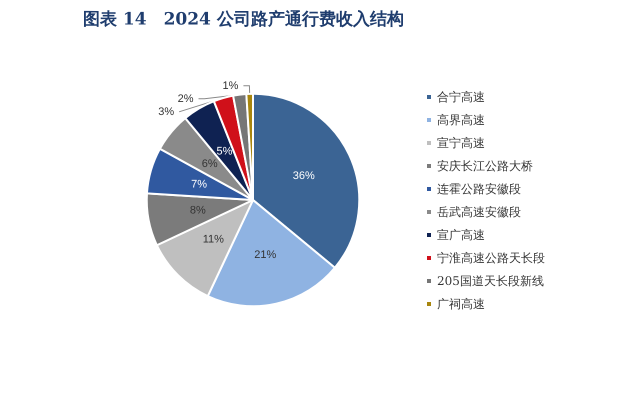 The height and width of the screenshot is (401, 620). What do you see at coordinates (243, 20) in the screenshot?
I see `chart-title: 图表 14 2024 公司路产通行费收入结构` at bounding box center [243, 20].